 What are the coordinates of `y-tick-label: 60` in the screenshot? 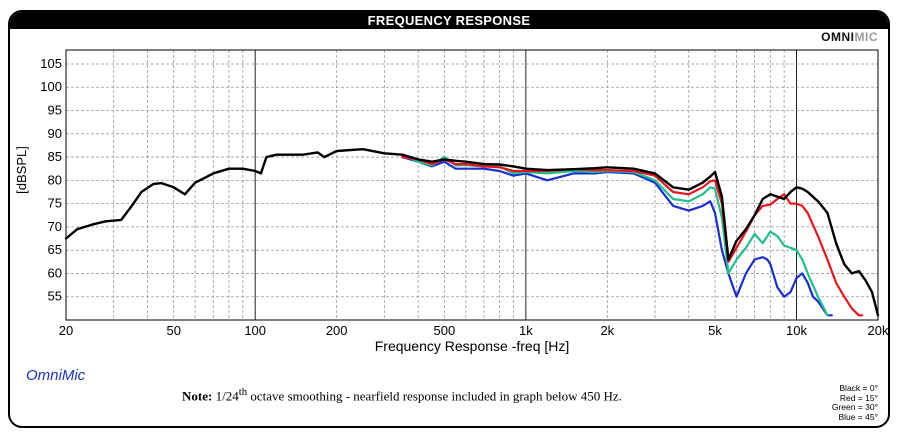 It's located at (55, 272).